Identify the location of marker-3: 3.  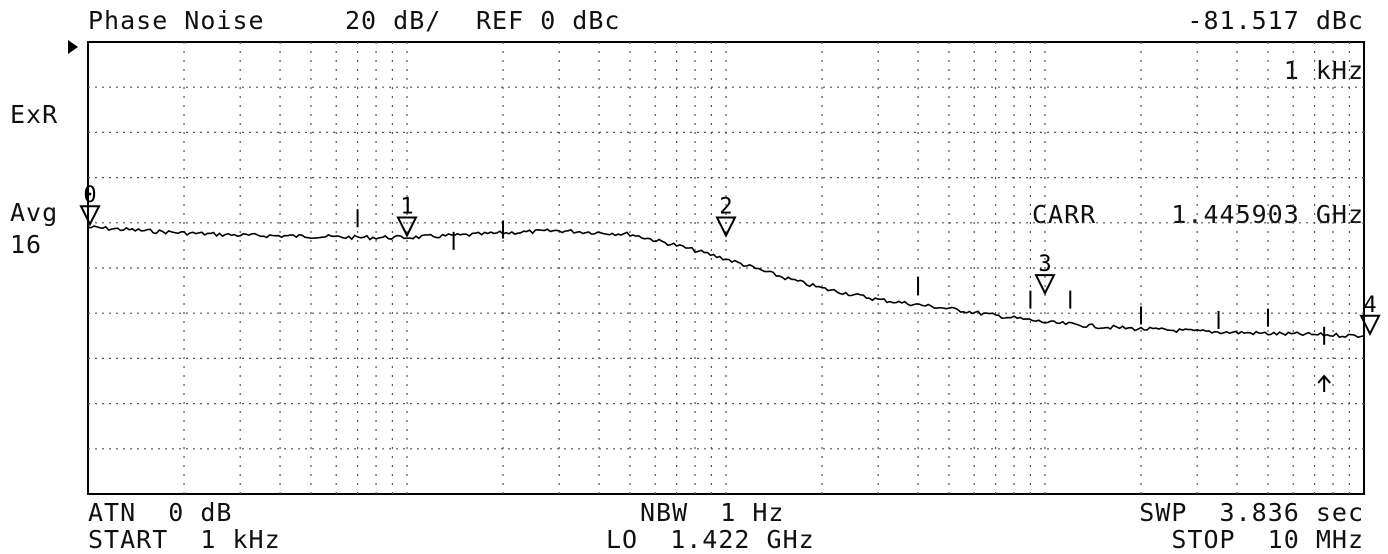
(1045, 274).